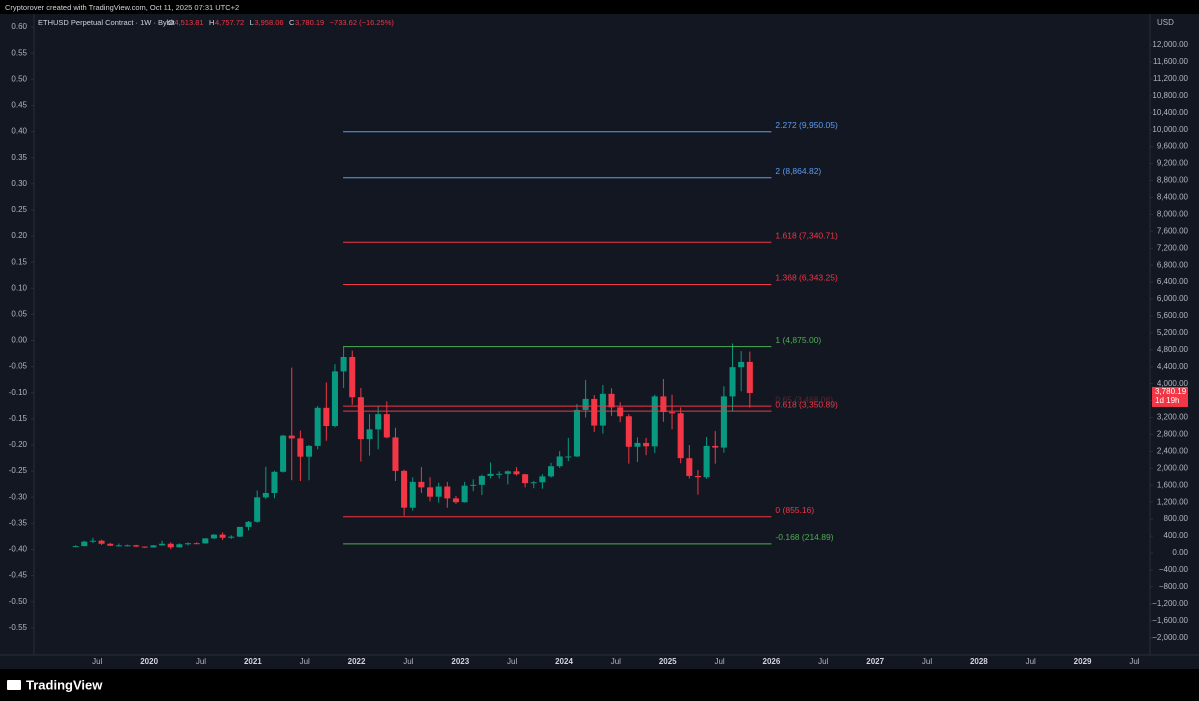  I want to click on y-tick-label: 2,000.00, so click(1173, 467).